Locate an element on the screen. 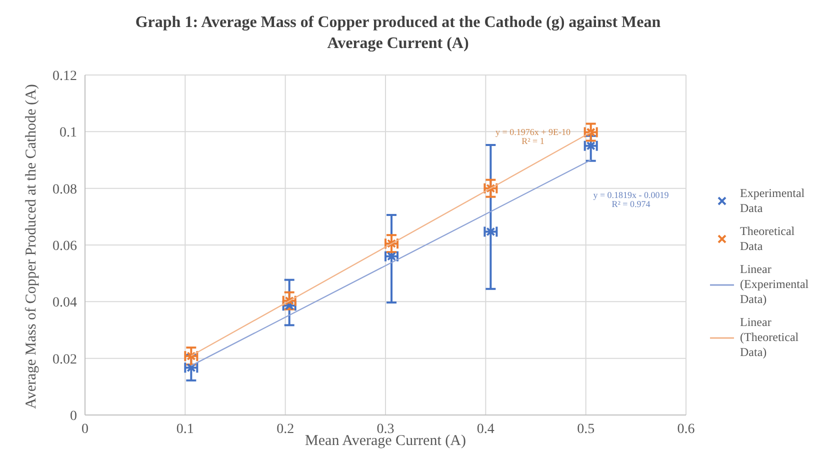  annotation: R² = 0.974 is located at coordinates (631, 204).